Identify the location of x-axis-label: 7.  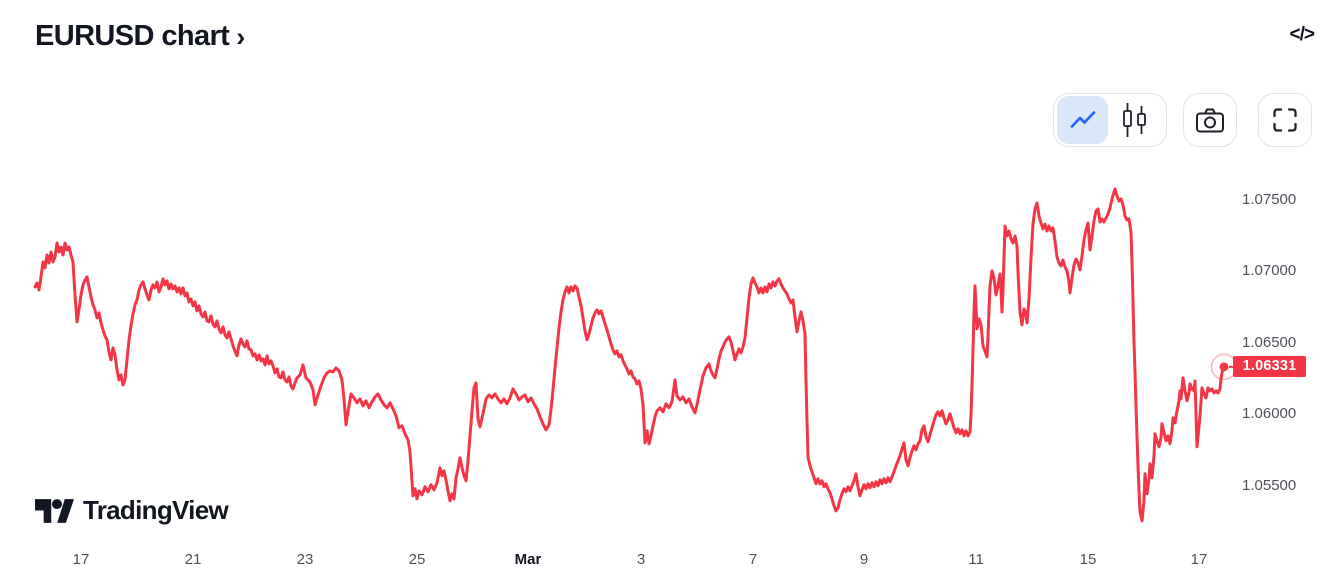
(753, 559).